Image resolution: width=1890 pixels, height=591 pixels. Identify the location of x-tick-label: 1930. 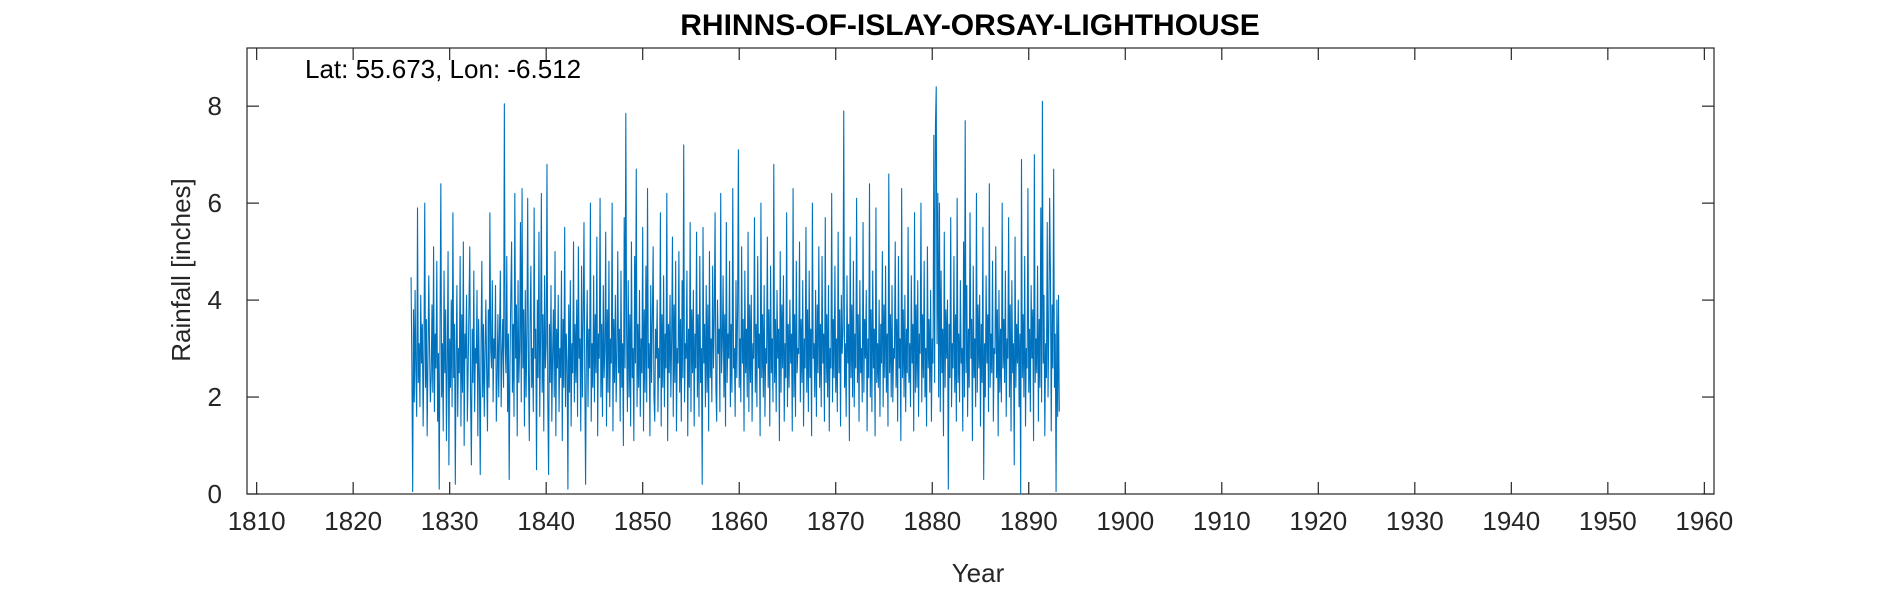
(1415, 521).